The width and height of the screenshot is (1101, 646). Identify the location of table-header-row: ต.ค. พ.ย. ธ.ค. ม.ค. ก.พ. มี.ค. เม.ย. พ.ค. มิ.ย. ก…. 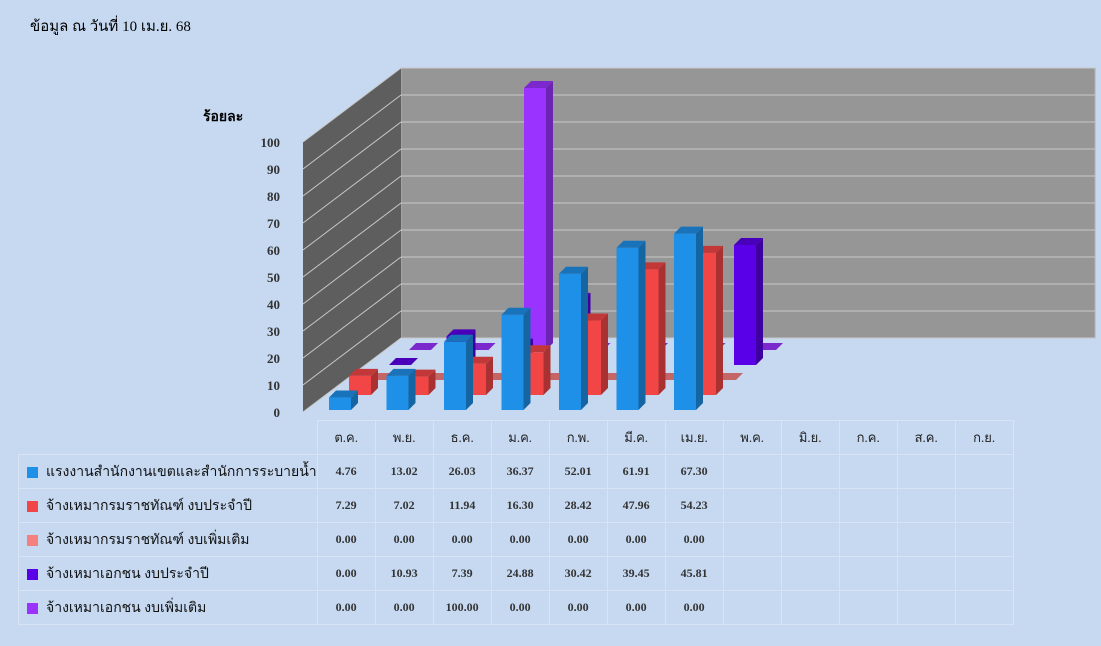
(516, 437).